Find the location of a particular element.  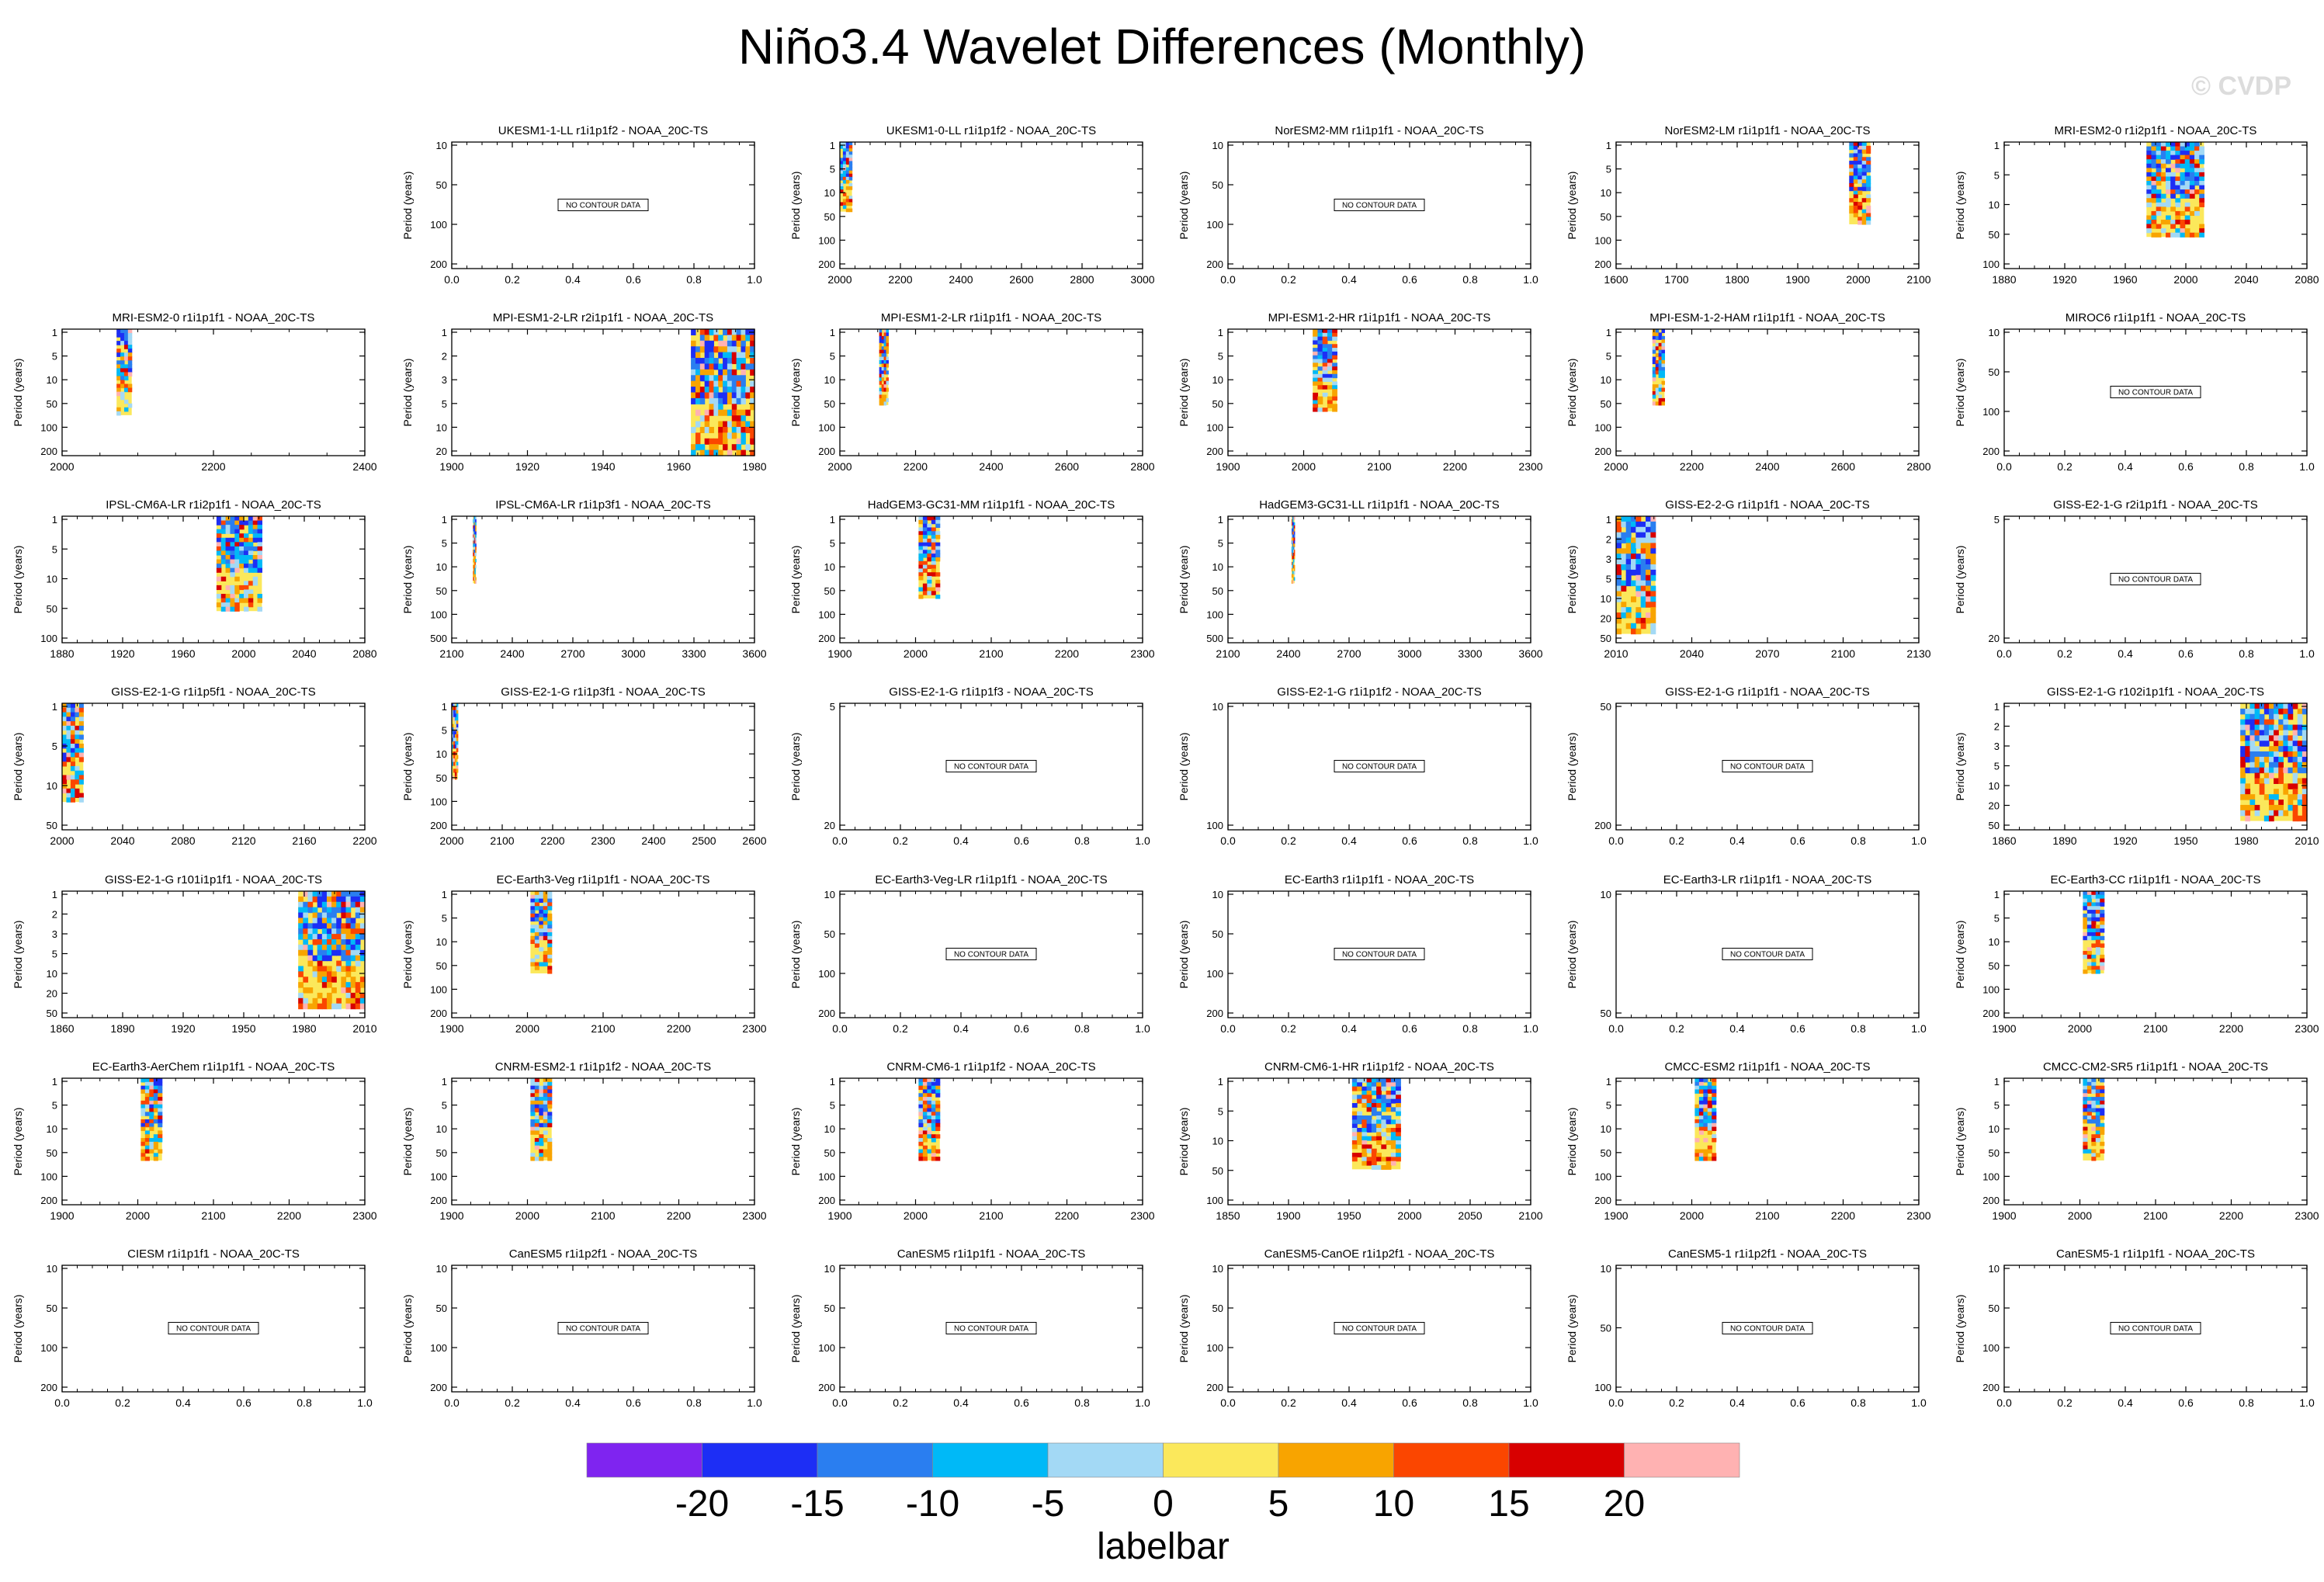

x-tick-label: 2300 is located at coordinates (1142, 653).